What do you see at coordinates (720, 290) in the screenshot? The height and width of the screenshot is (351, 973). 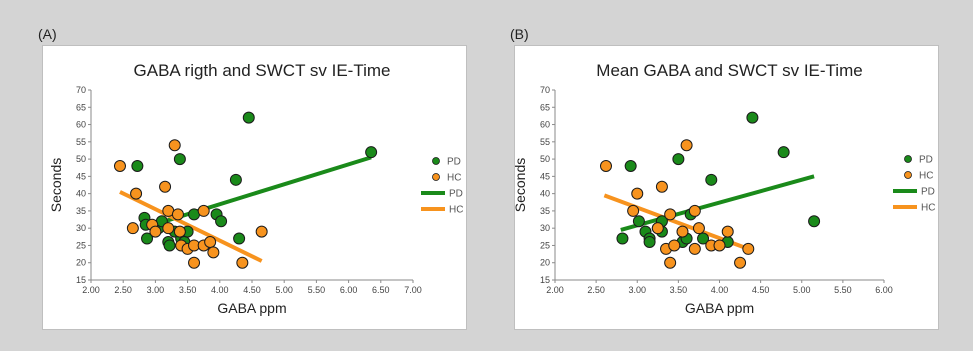 I see `x-tick-label: 4.00` at bounding box center [720, 290].